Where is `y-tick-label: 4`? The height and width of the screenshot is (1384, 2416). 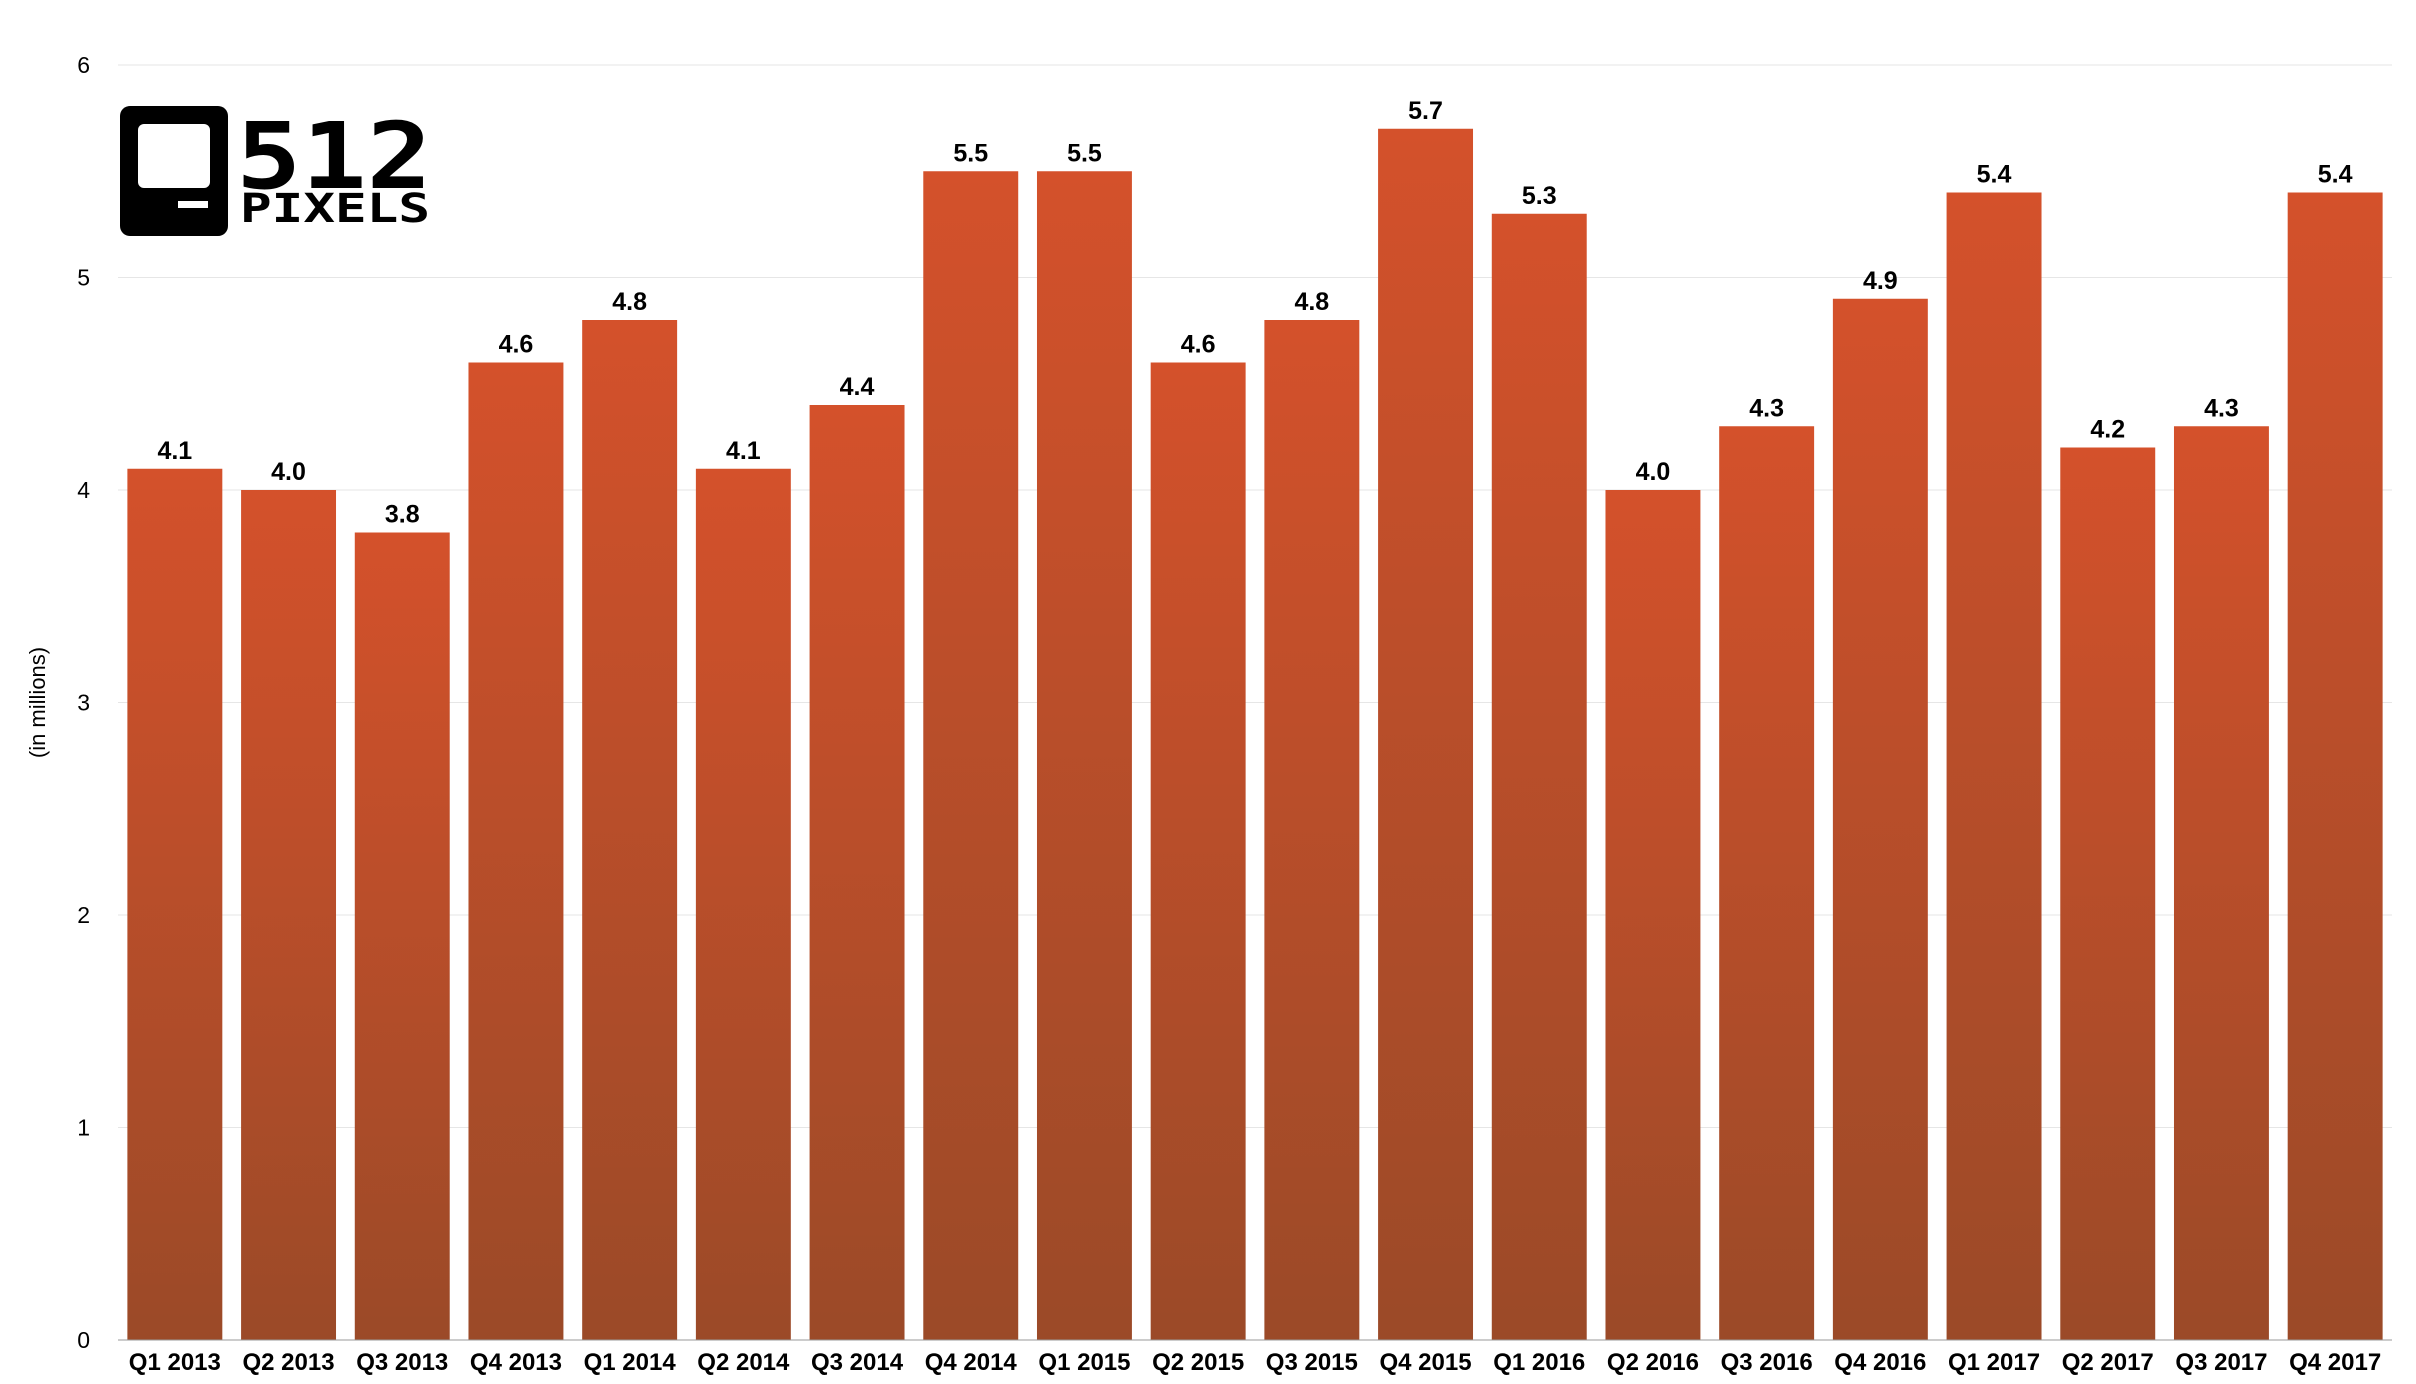
y-tick-label: 4 is located at coordinates (83, 490).